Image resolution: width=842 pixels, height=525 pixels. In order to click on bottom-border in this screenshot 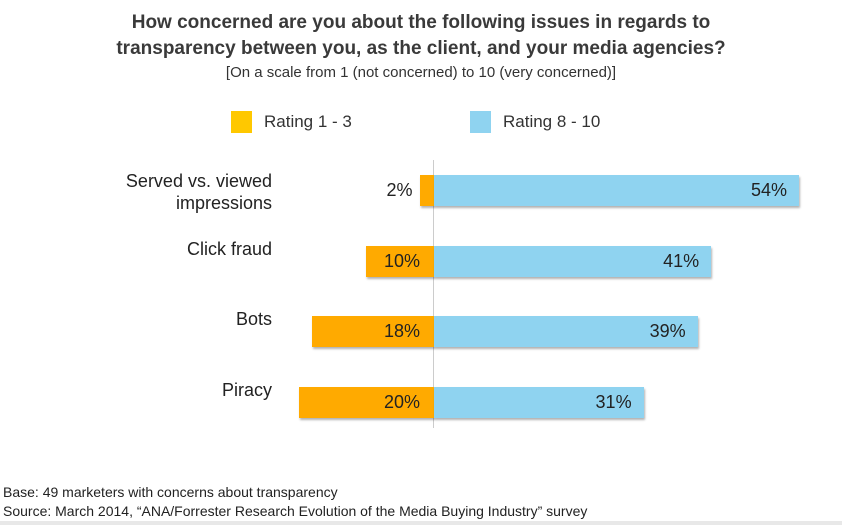, I will do `click(421, 523)`.